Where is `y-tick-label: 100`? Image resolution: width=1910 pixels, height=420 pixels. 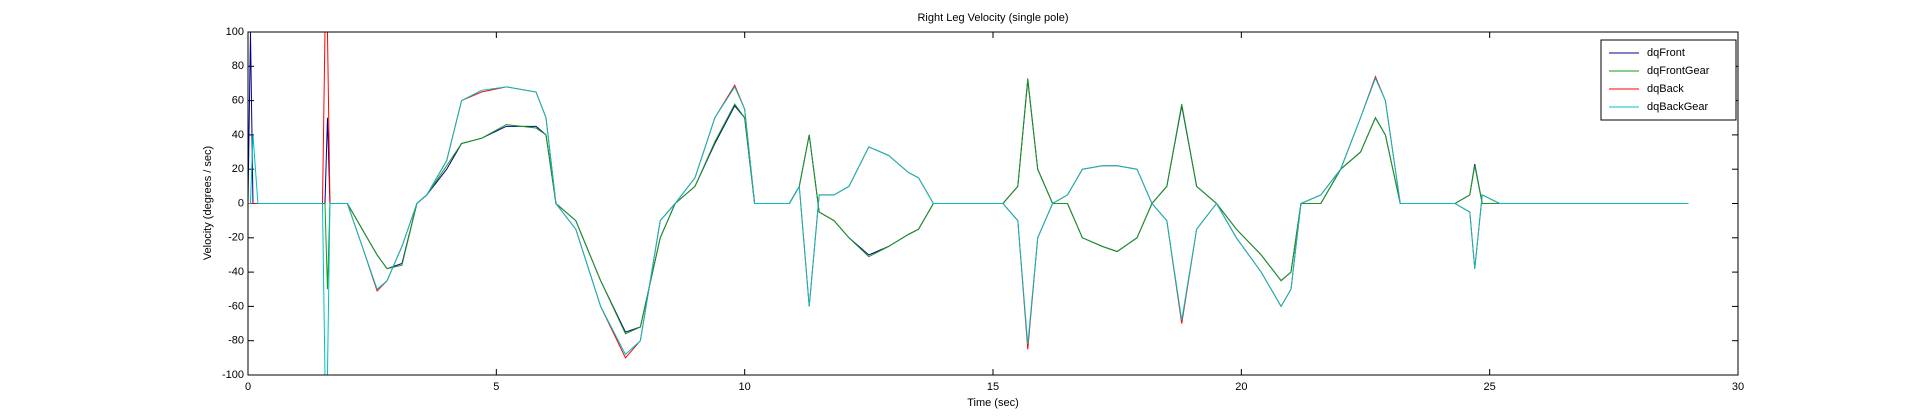 y-tick-label: 100 is located at coordinates (235, 32).